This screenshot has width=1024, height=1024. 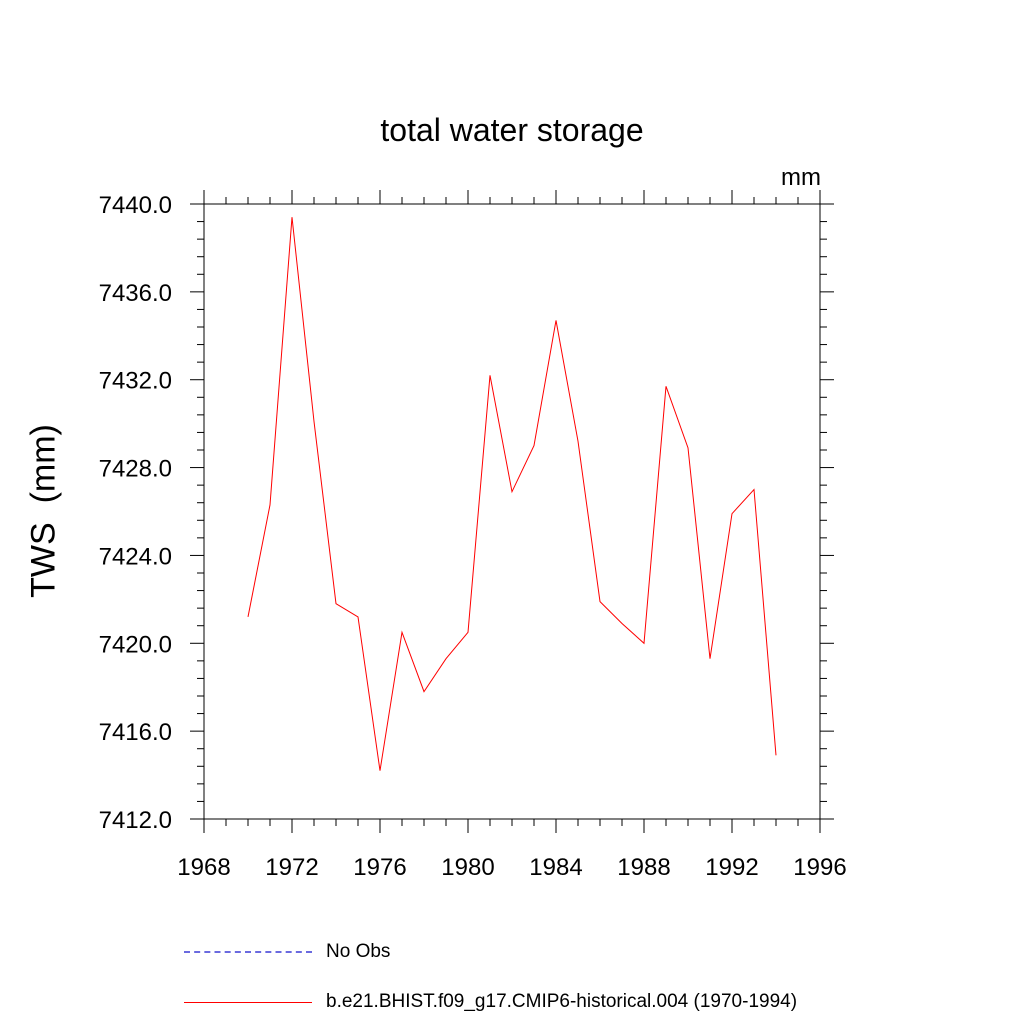 I want to click on y-axis-label: TWS (mm), so click(x=43, y=511).